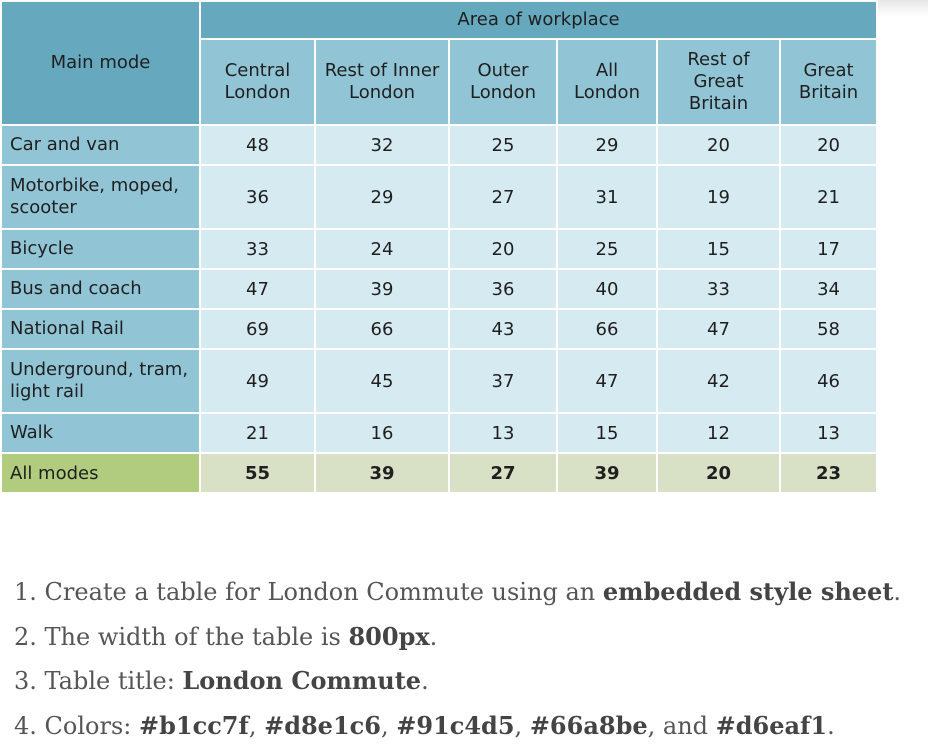 The image size is (928, 756). I want to click on color-code: #91c4d5, so click(455, 725).